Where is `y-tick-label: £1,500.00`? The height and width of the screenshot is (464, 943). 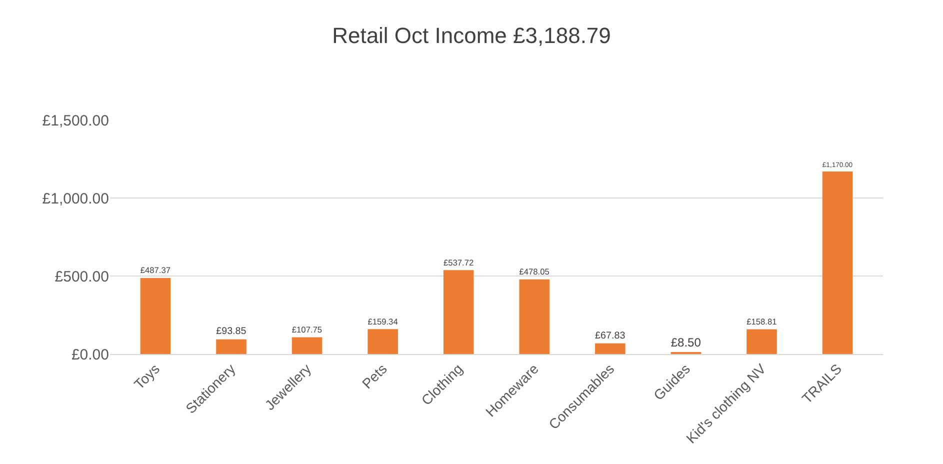
y-tick-label: £1,500.00 is located at coordinates (75, 121).